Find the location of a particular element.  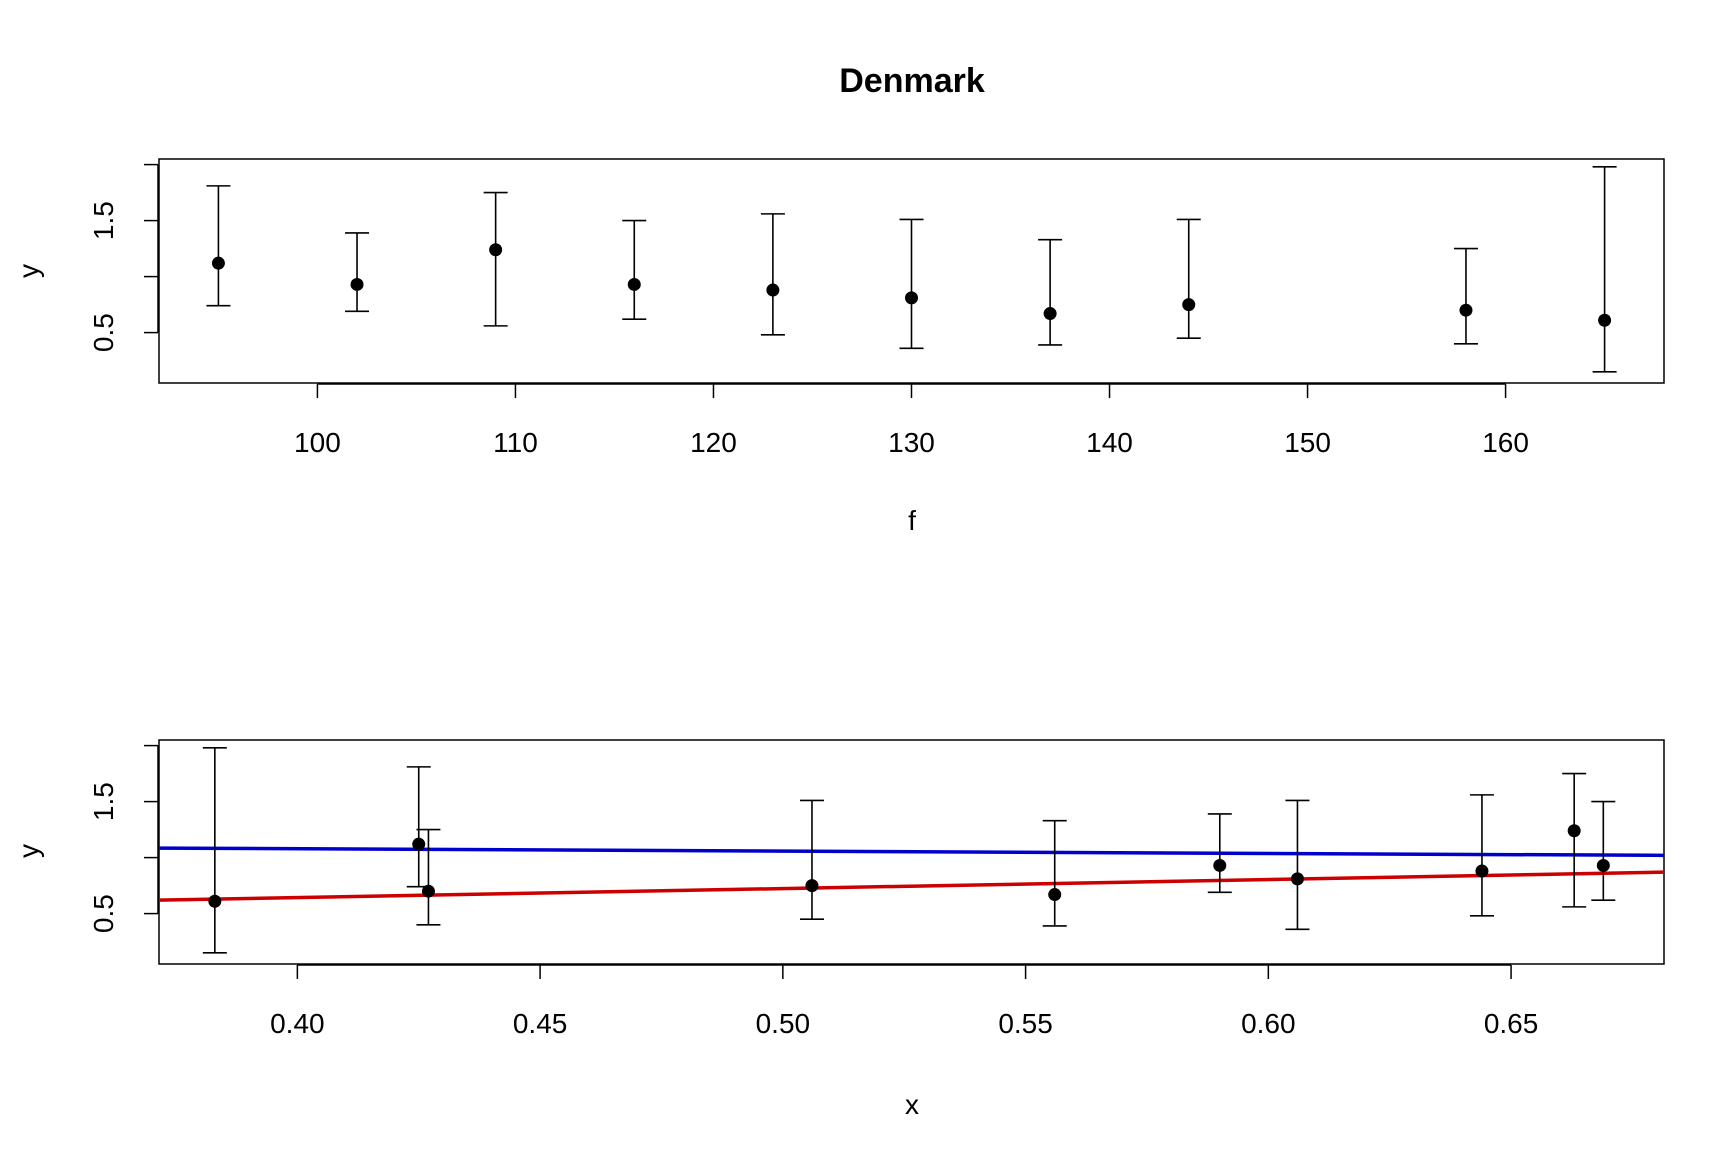

x-tick-label: 150 is located at coordinates (1307, 442).